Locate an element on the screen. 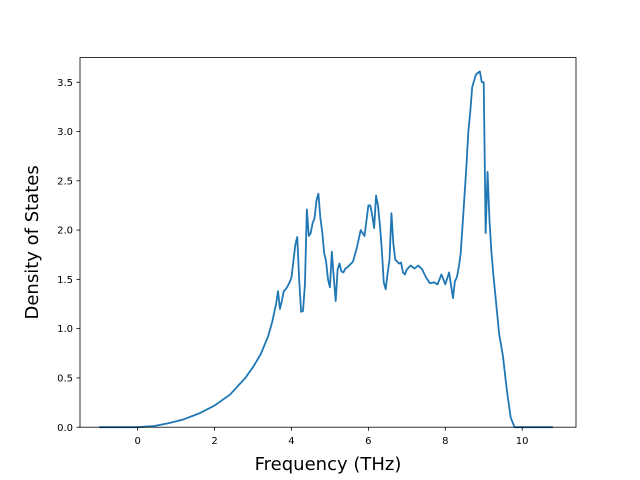  y-tick-label: 3.5 is located at coordinates (65, 83).